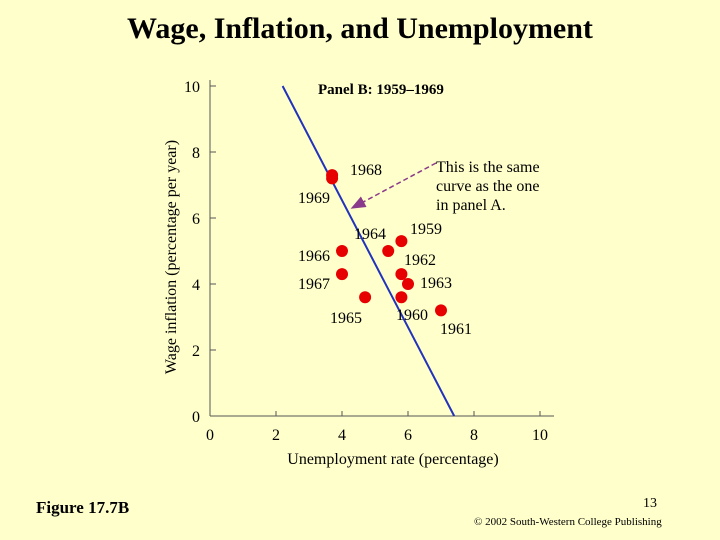 This screenshot has width=720, height=540. I want to click on x-tick-label: 8, so click(474, 435).